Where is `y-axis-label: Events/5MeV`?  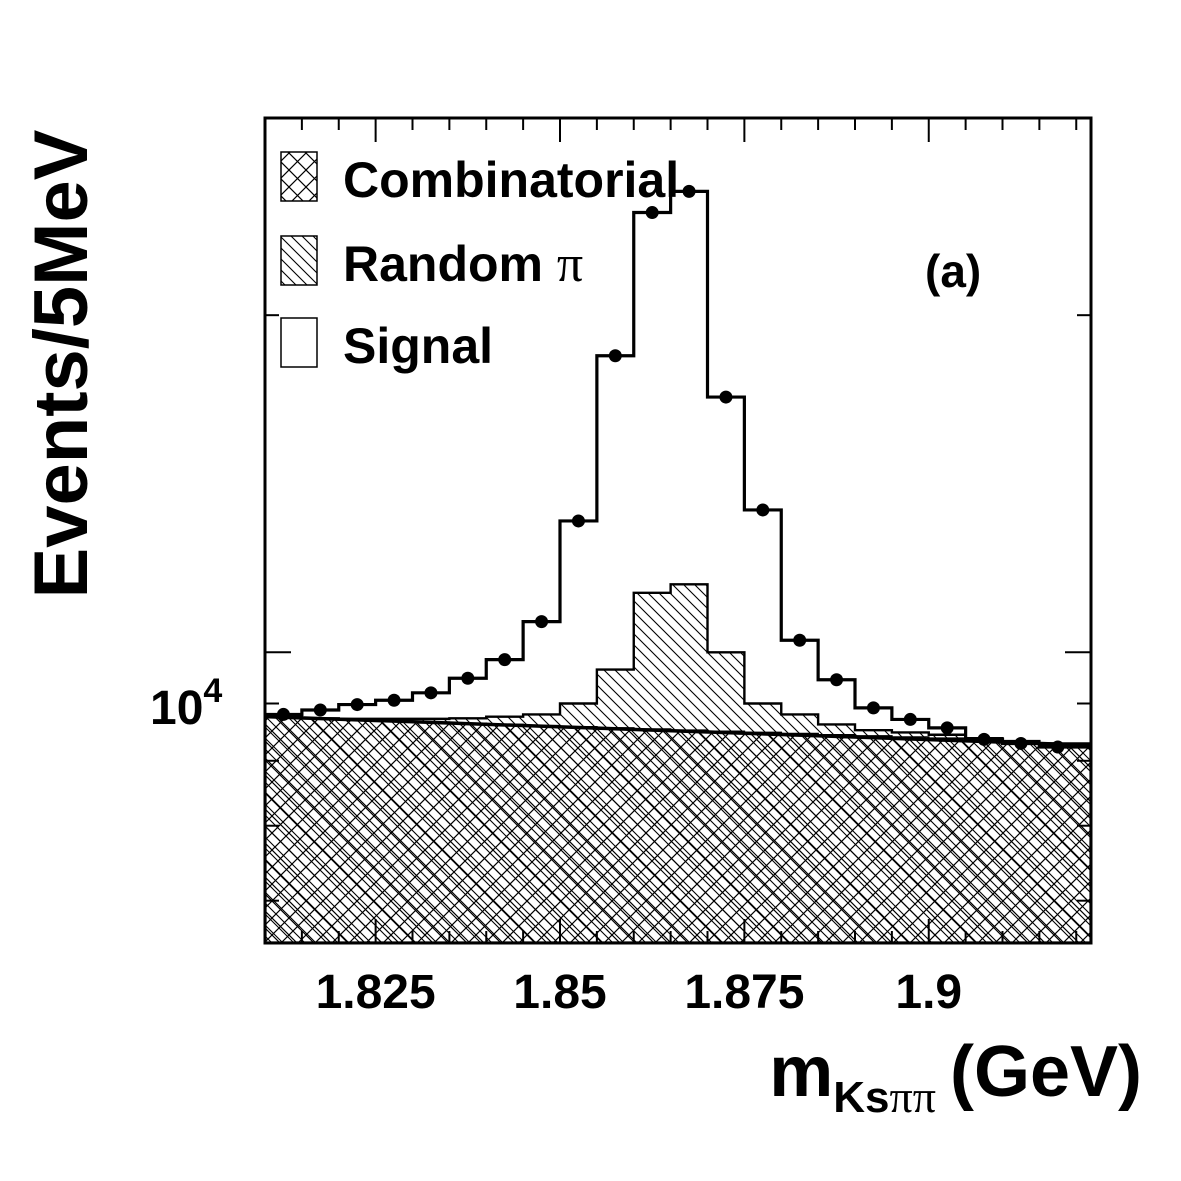 y-axis-label: Events/5MeV is located at coordinates (61, 363).